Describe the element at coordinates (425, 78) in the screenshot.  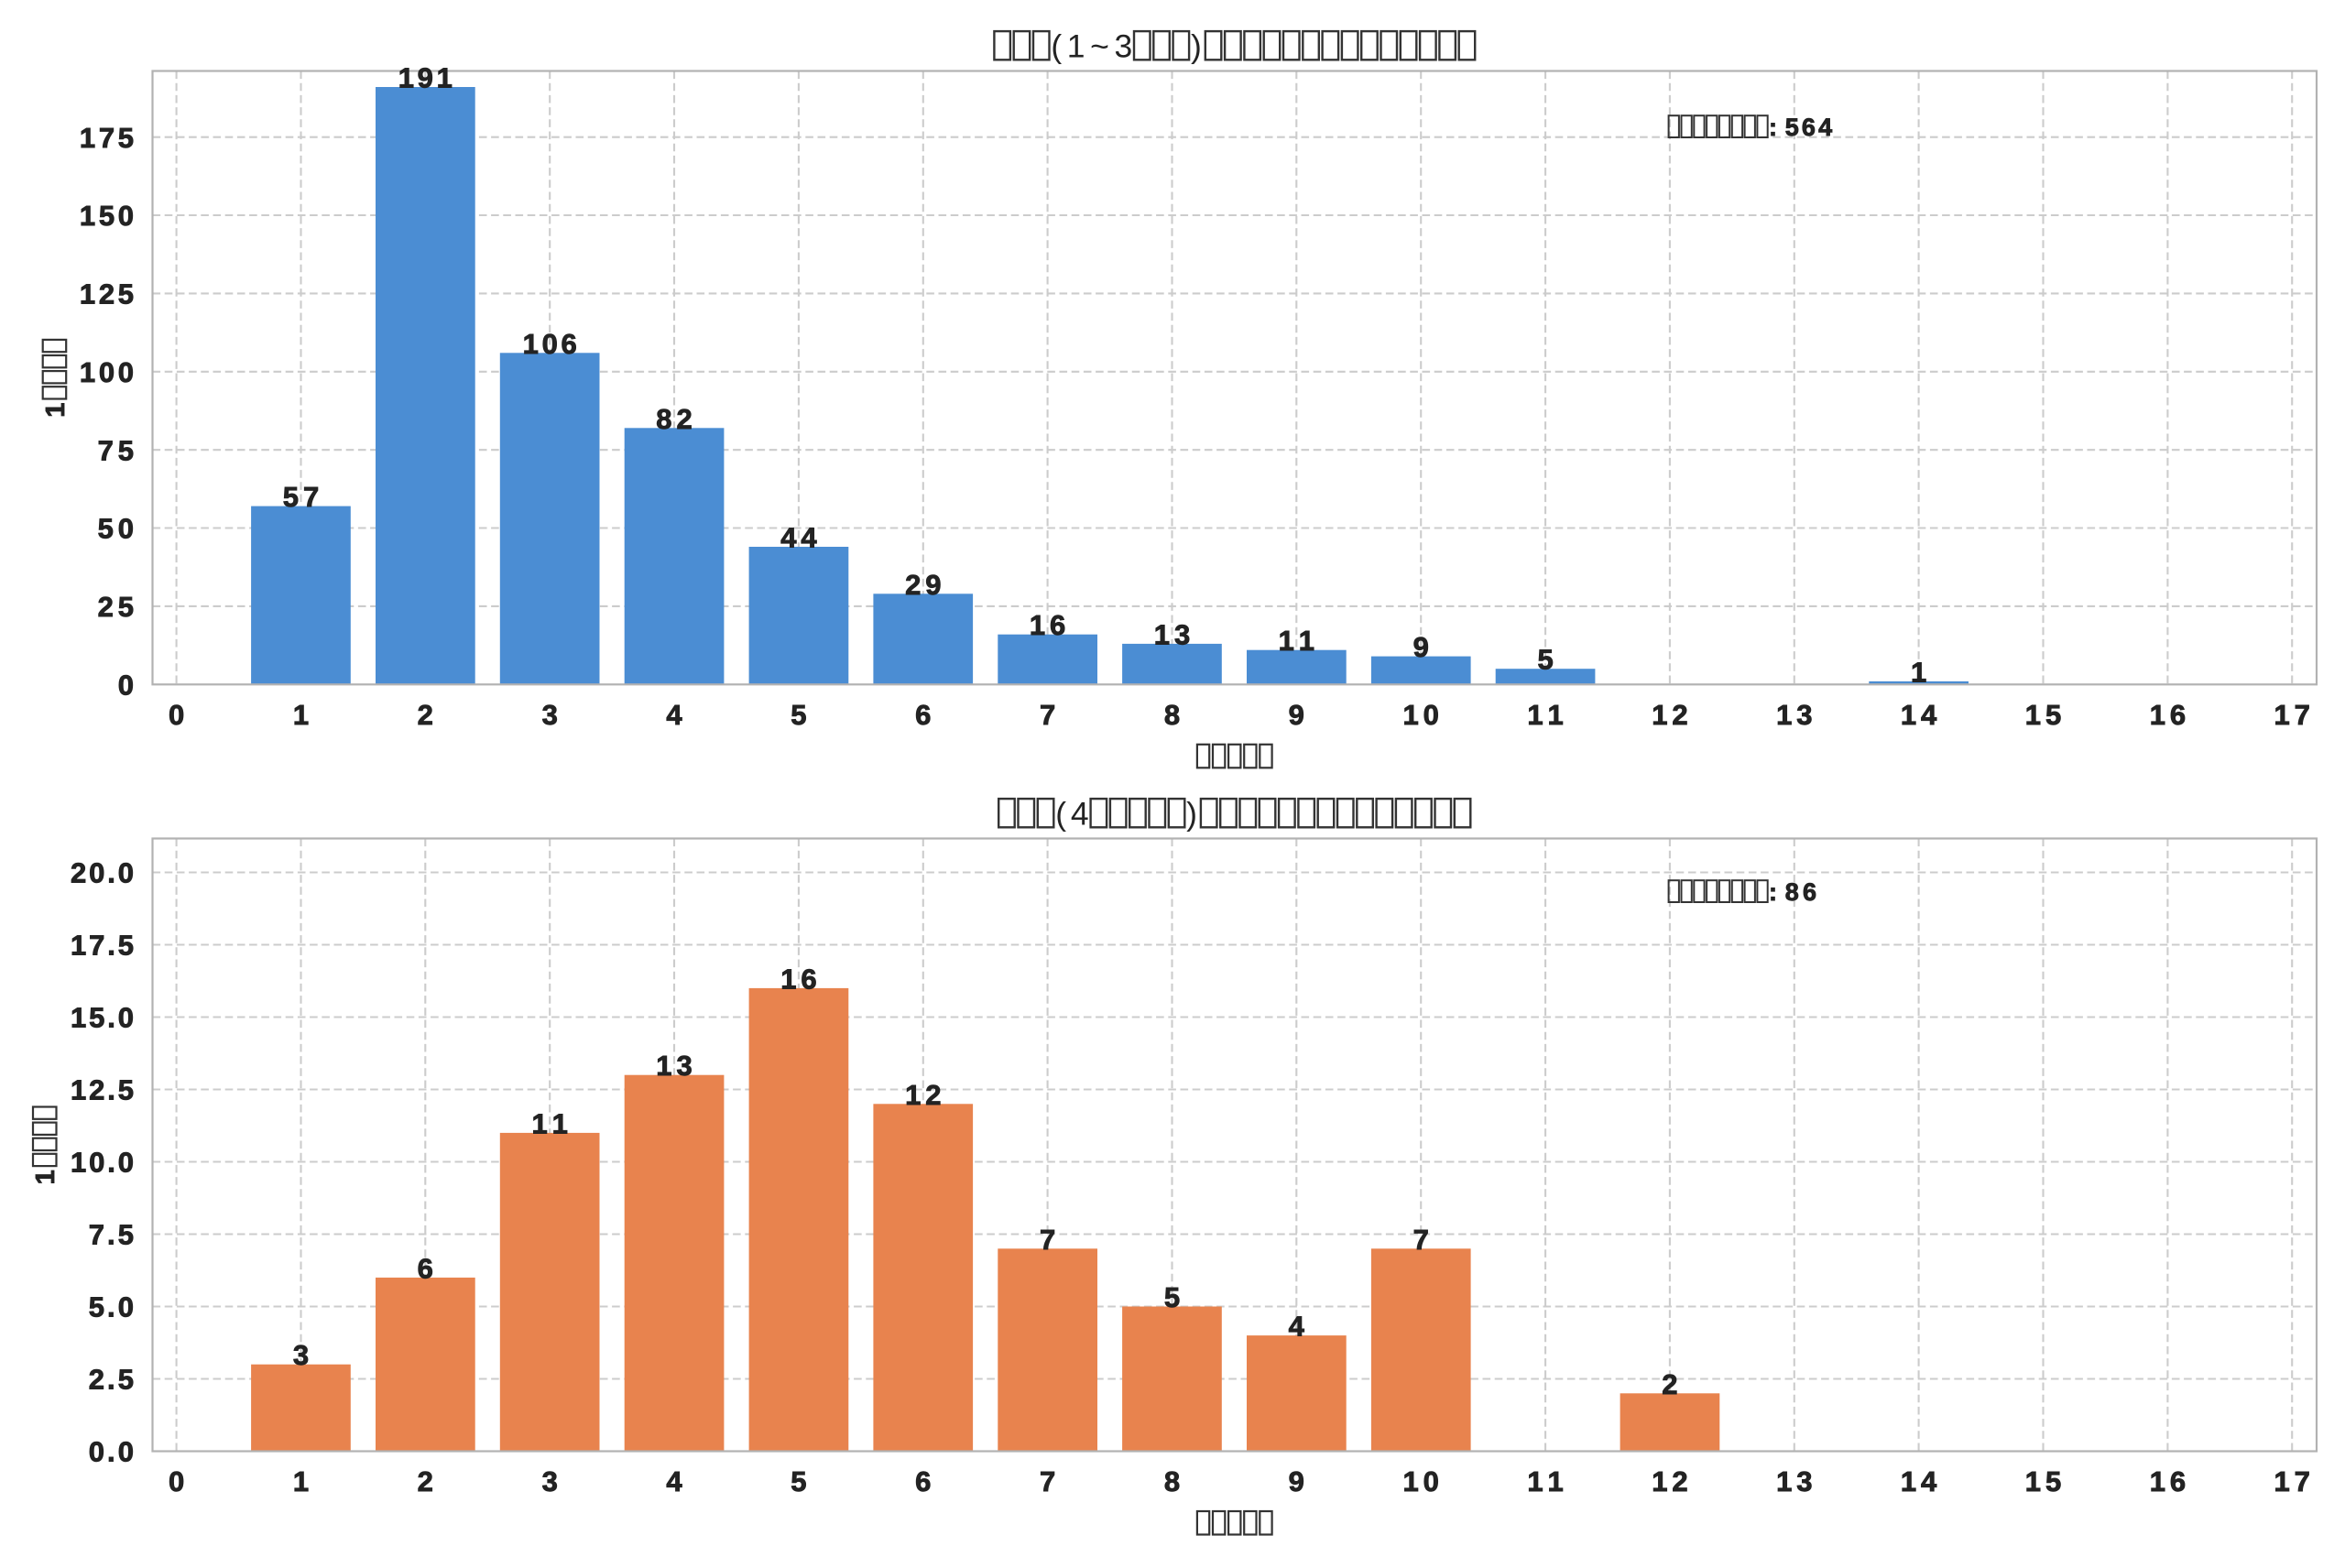
I see `svg-text: 191` at that location.